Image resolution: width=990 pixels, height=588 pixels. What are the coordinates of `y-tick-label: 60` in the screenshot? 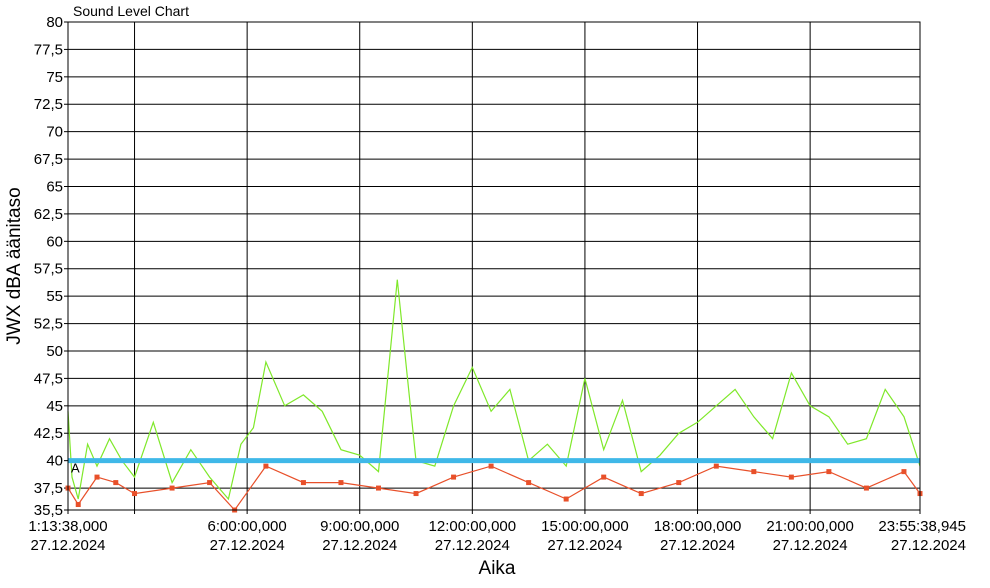 It's located at (54, 241).